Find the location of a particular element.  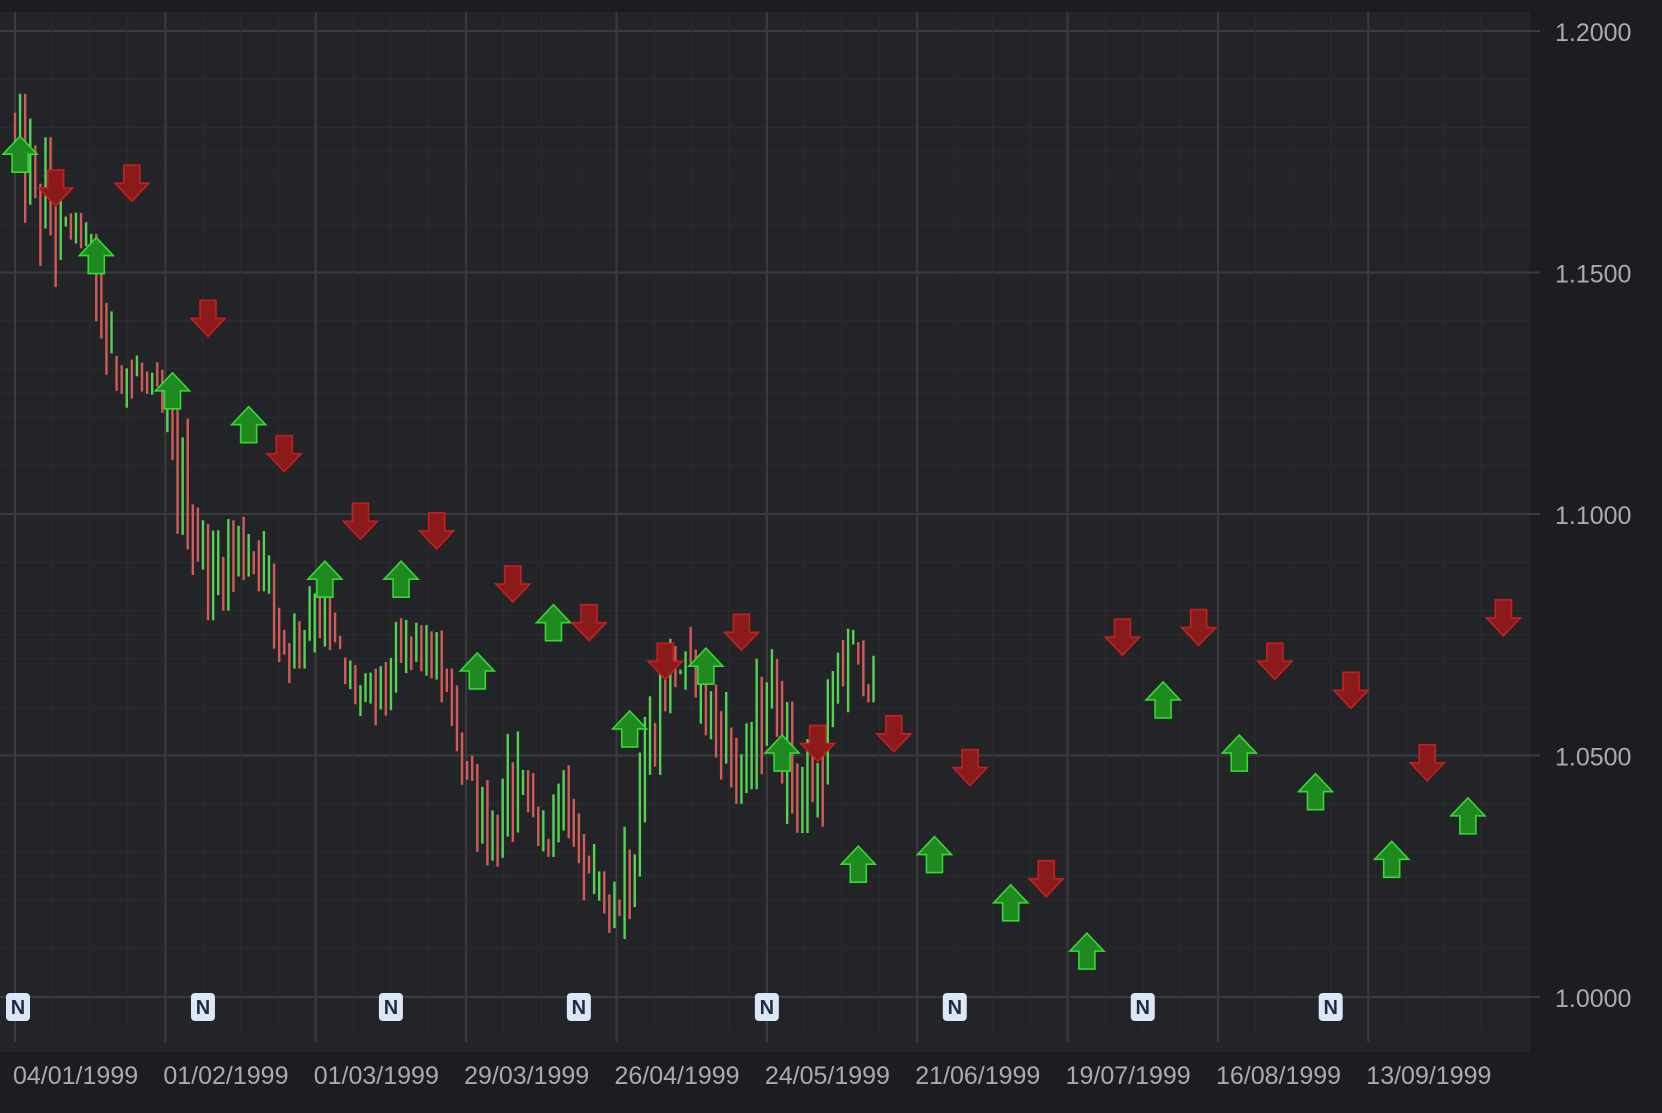

y-axis: 1.2000 1.1500 1.1000 1.0500 1.0000 is located at coordinates (1580, 516).